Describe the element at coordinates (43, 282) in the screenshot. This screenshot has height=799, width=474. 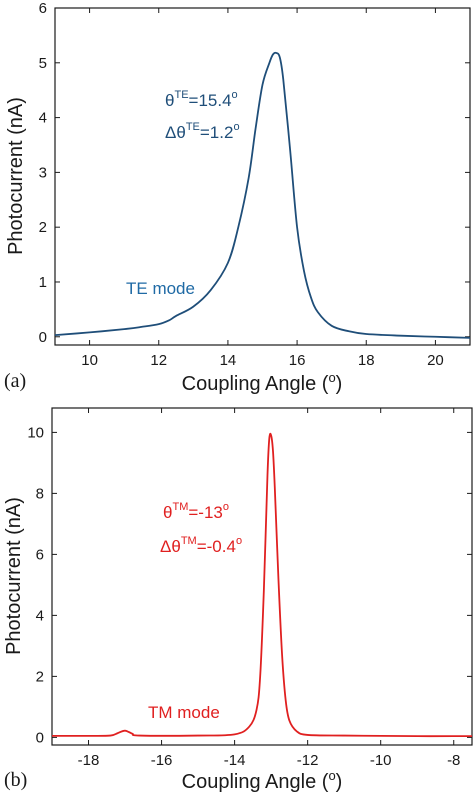
I see `y-tick-label: 1` at that location.